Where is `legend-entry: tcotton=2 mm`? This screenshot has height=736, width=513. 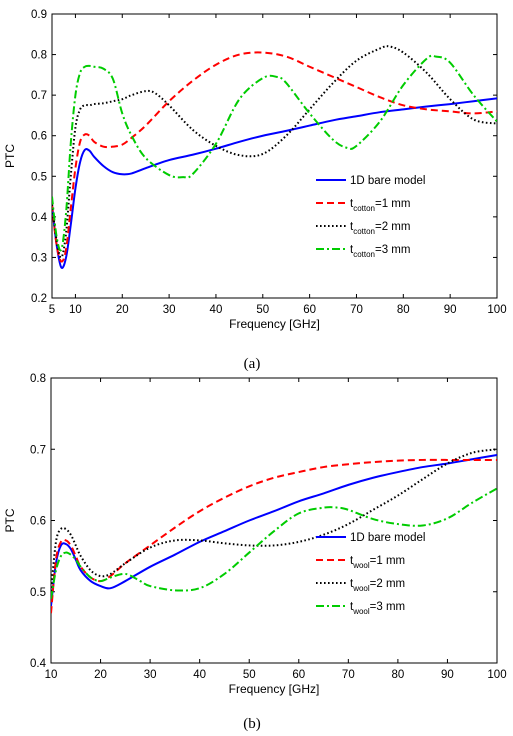
legend-entry: tcotton=2 mm is located at coordinates (380, 228).